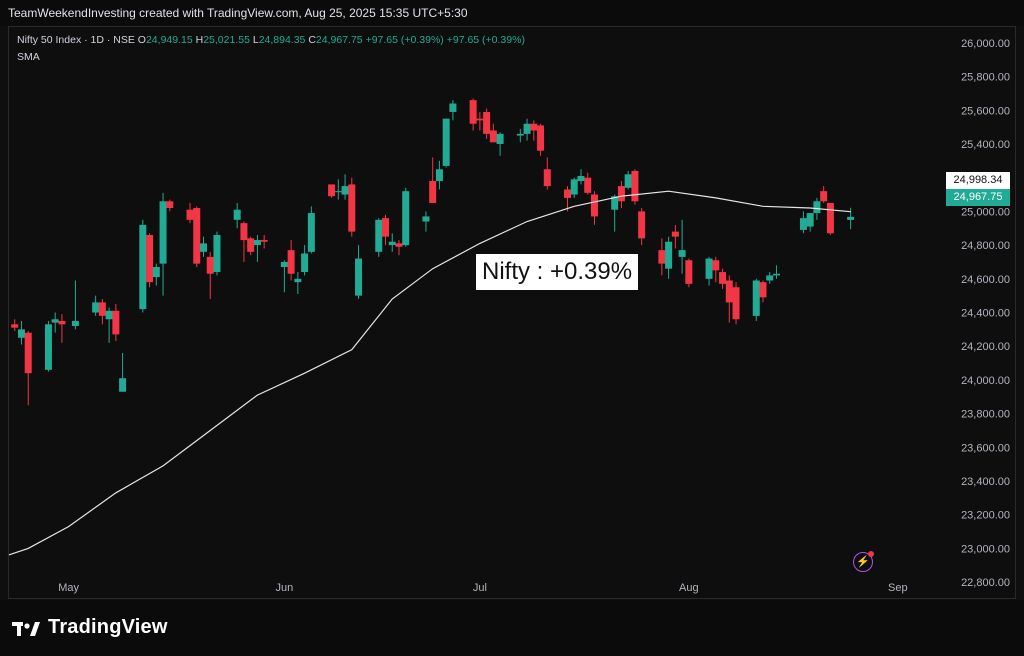 The height and width of the screenshot is (656, 1024). What do you see at coordinates (76, 40) in the screenshot?
I see `symbol-label: Nifty 50 Index · 1D · NSE` at bounding box center [76, 40].